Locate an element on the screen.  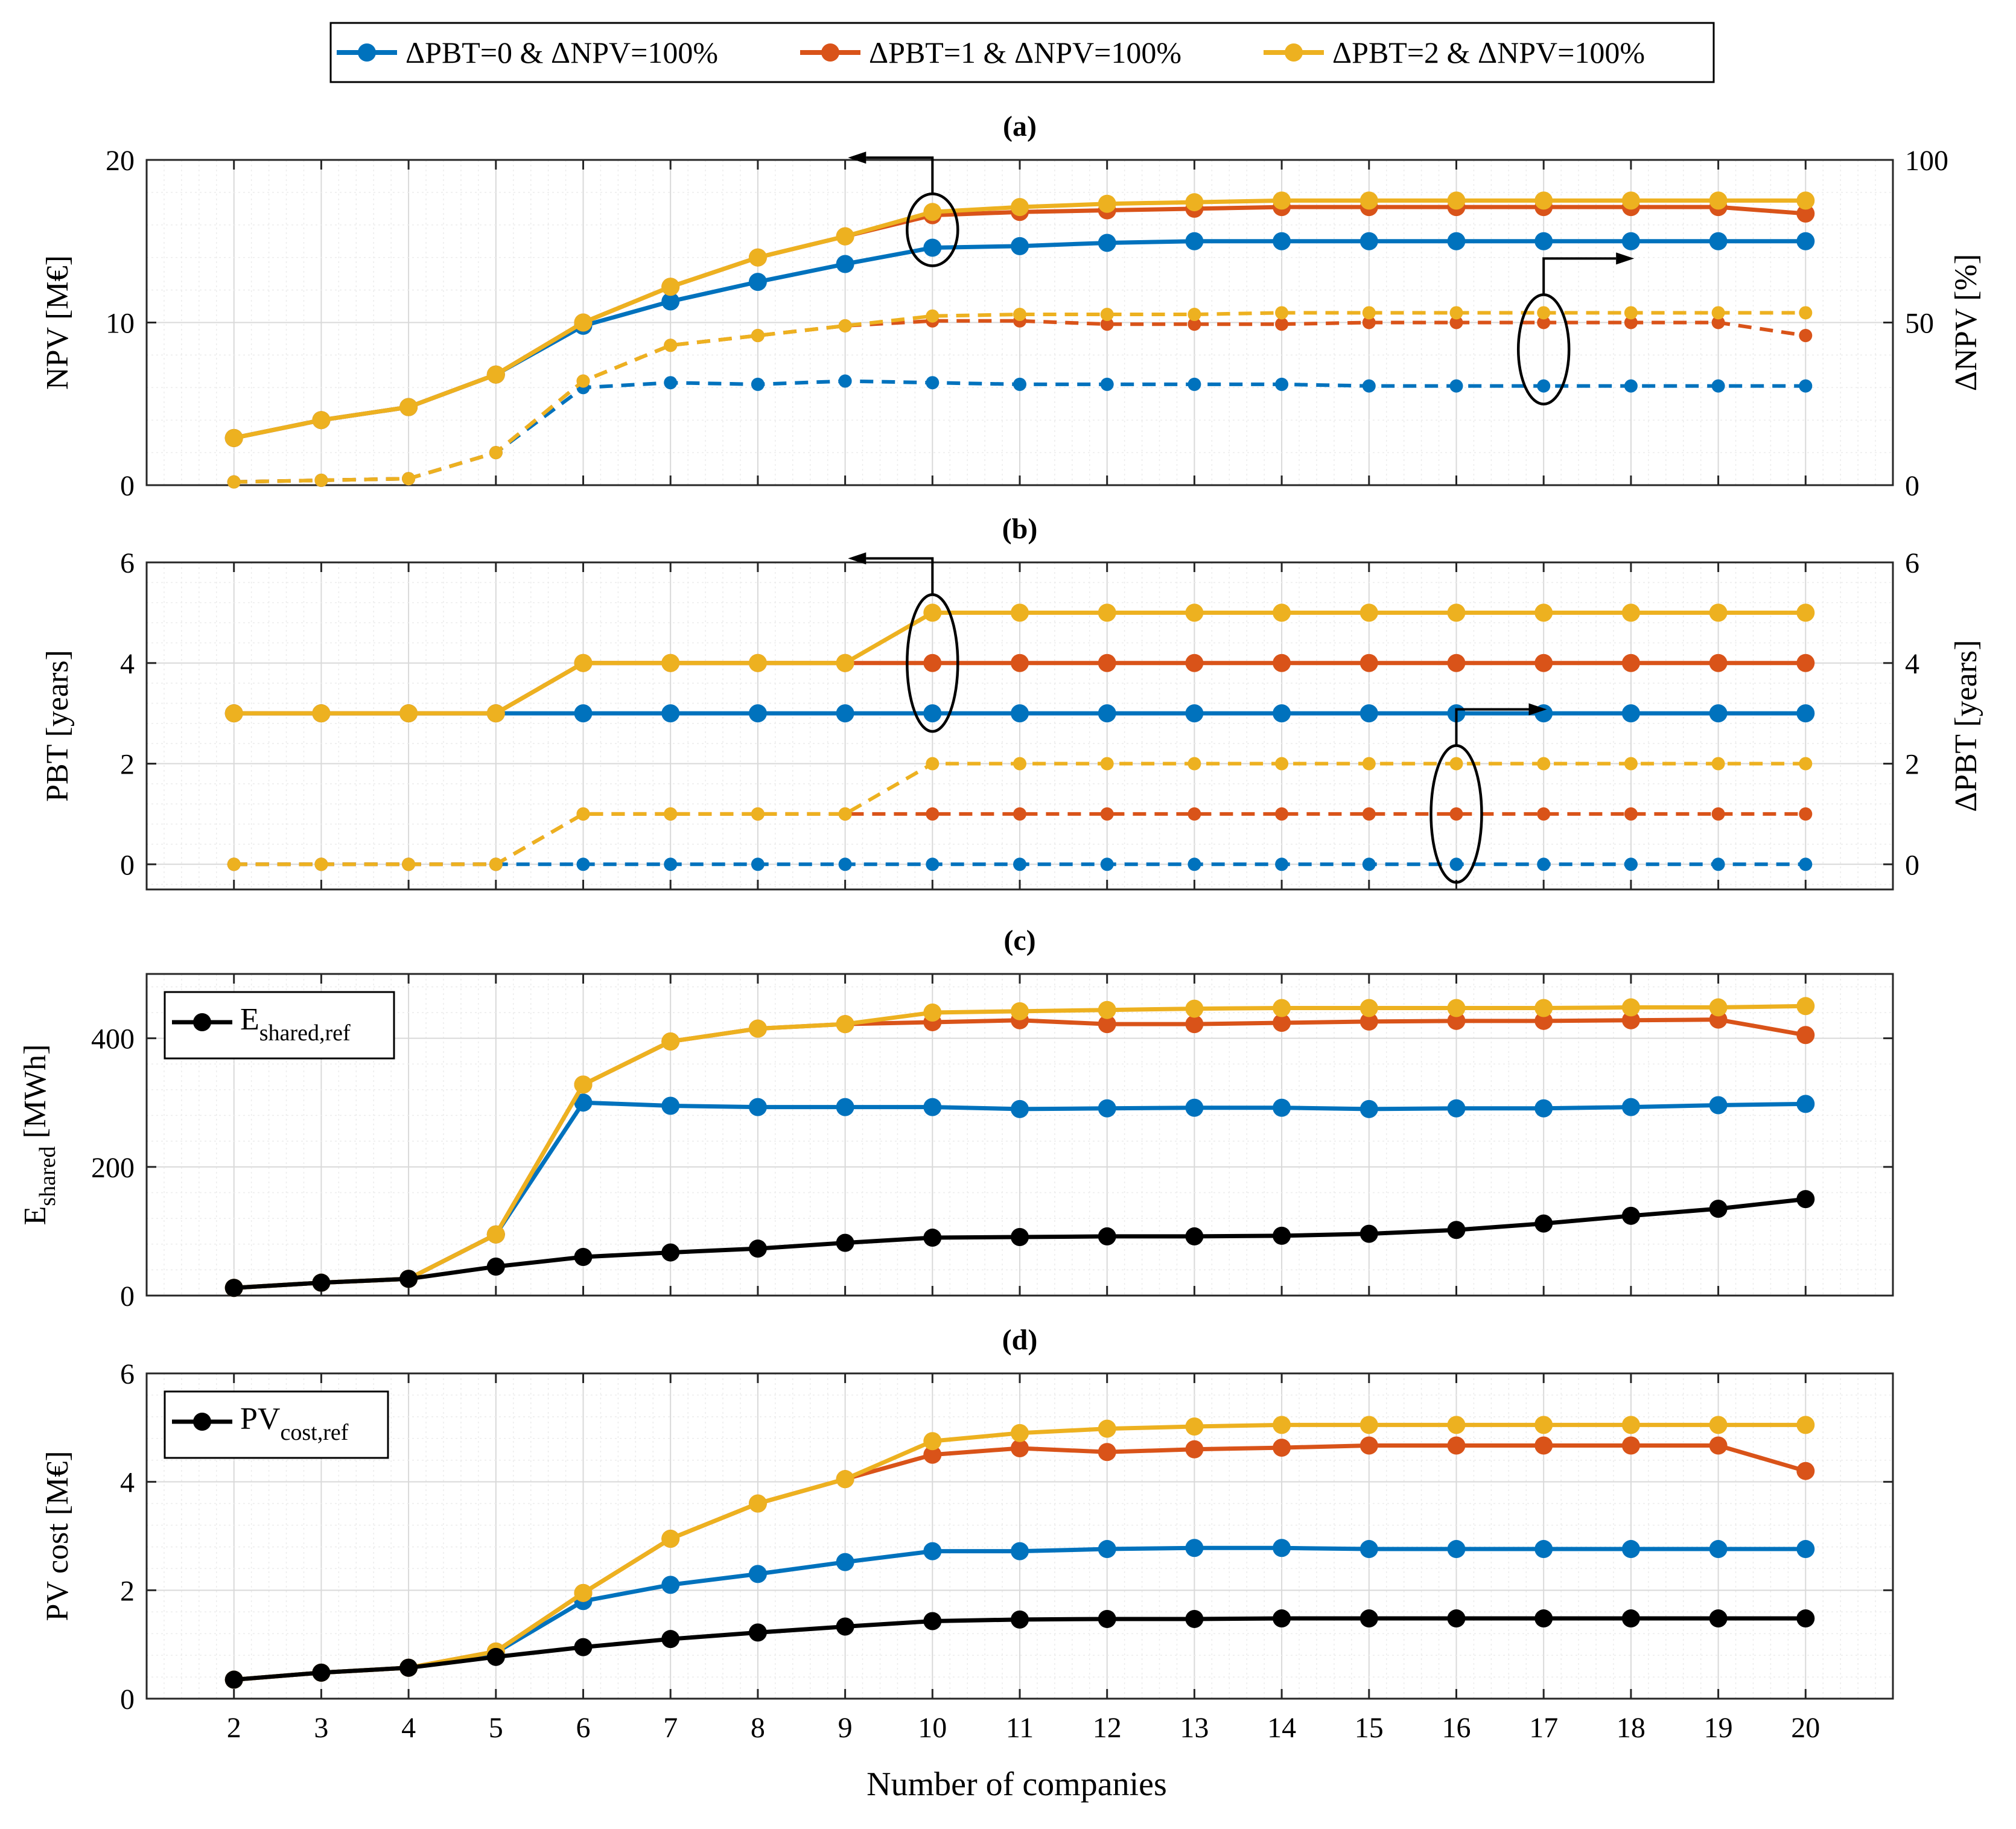
y-tick-label: 0 is located at coordinates (127, 1296).